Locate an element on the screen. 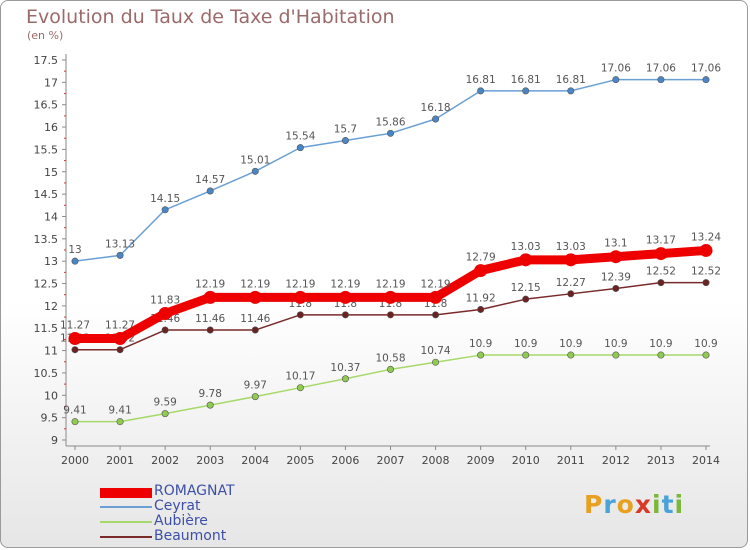  data-label-romagnat: 13.03 is located at coordinates (571, 247).